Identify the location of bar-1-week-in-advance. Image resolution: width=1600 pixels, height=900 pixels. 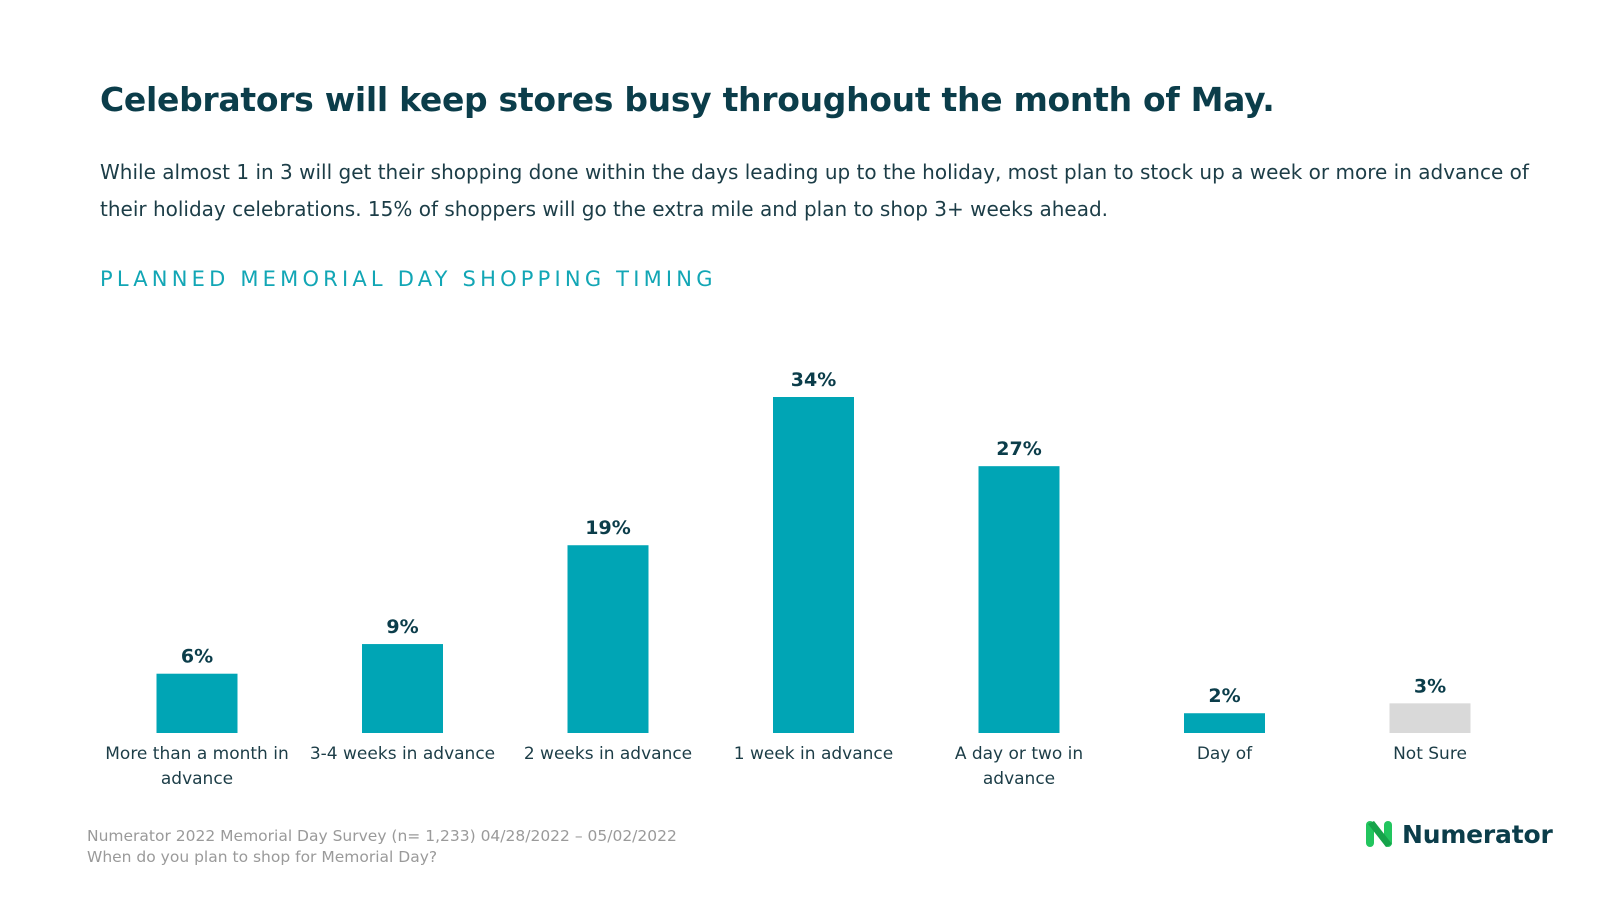
(813, 565).